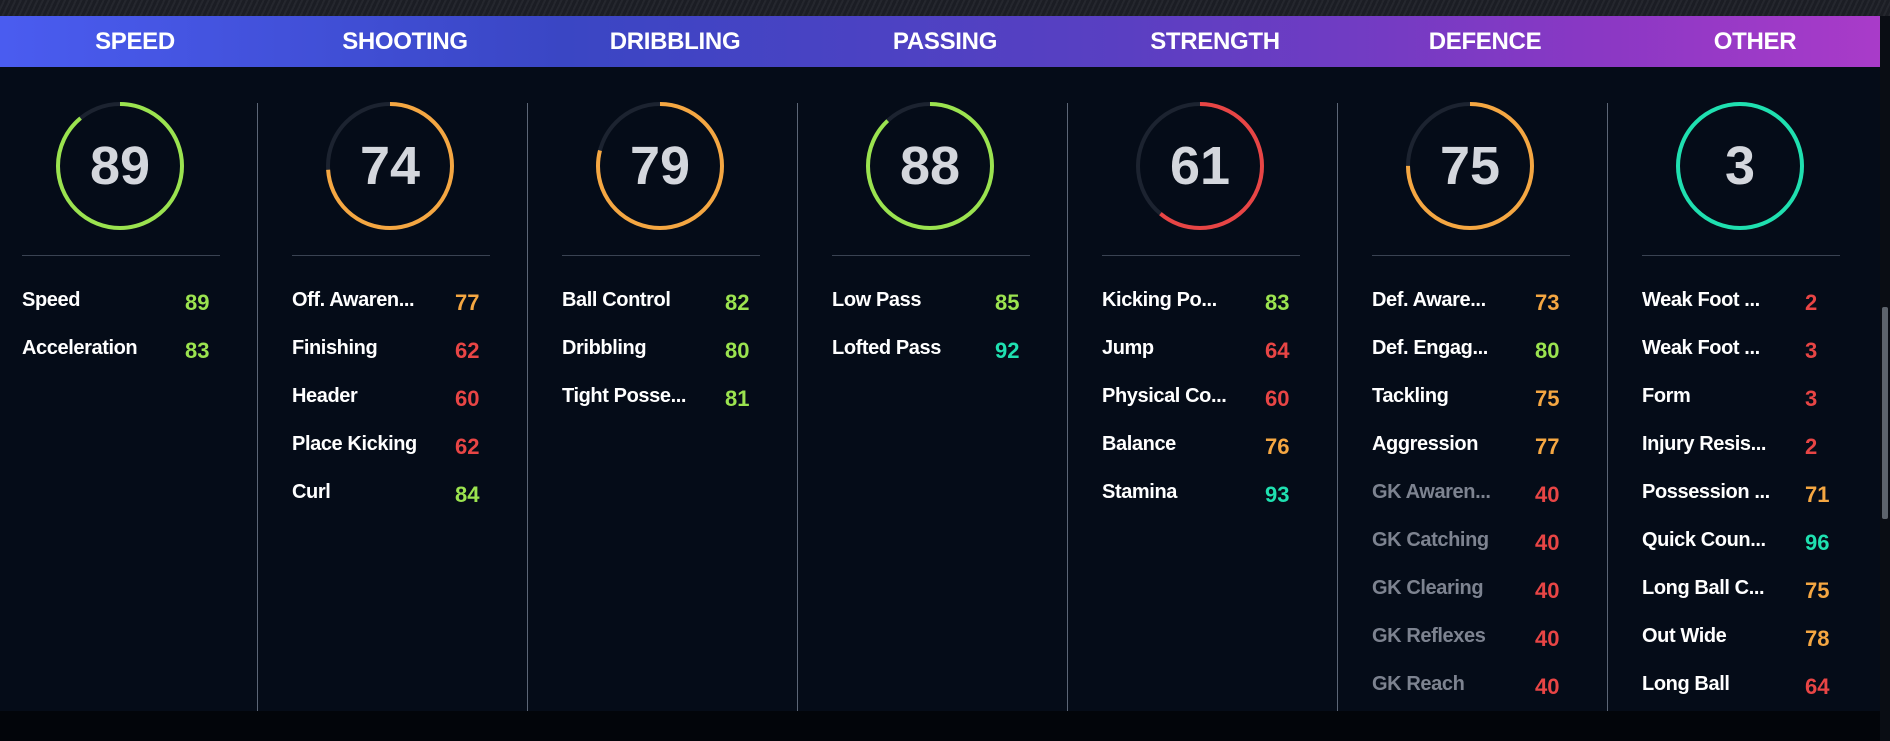 The width and height of the screenshot is (1890, 741). I want to click on overall-rating-value: 61, so click(1200, 166).